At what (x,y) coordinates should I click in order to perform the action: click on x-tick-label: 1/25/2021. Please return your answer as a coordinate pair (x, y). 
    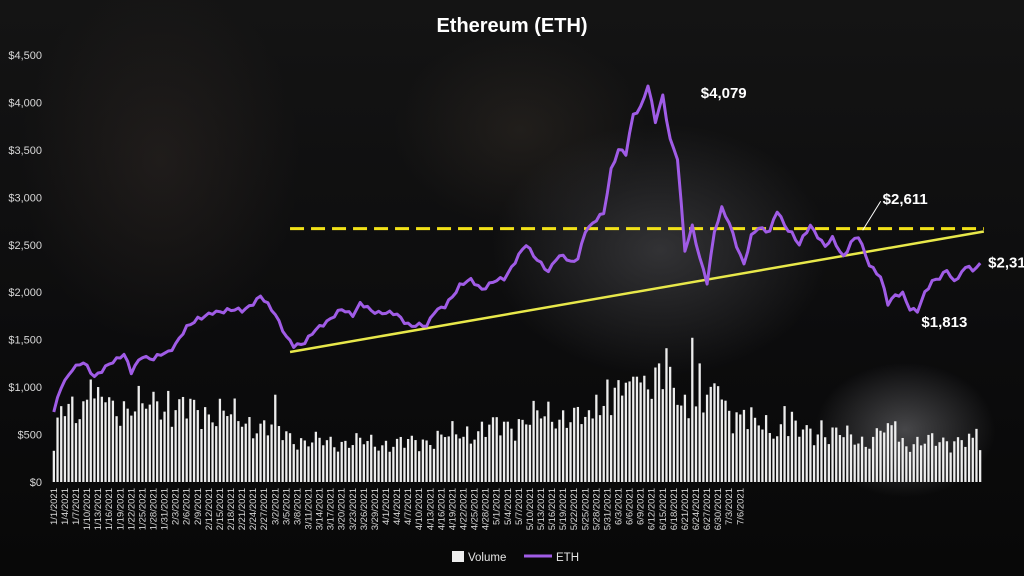
    Looking at the image, I should click on (142, 509).